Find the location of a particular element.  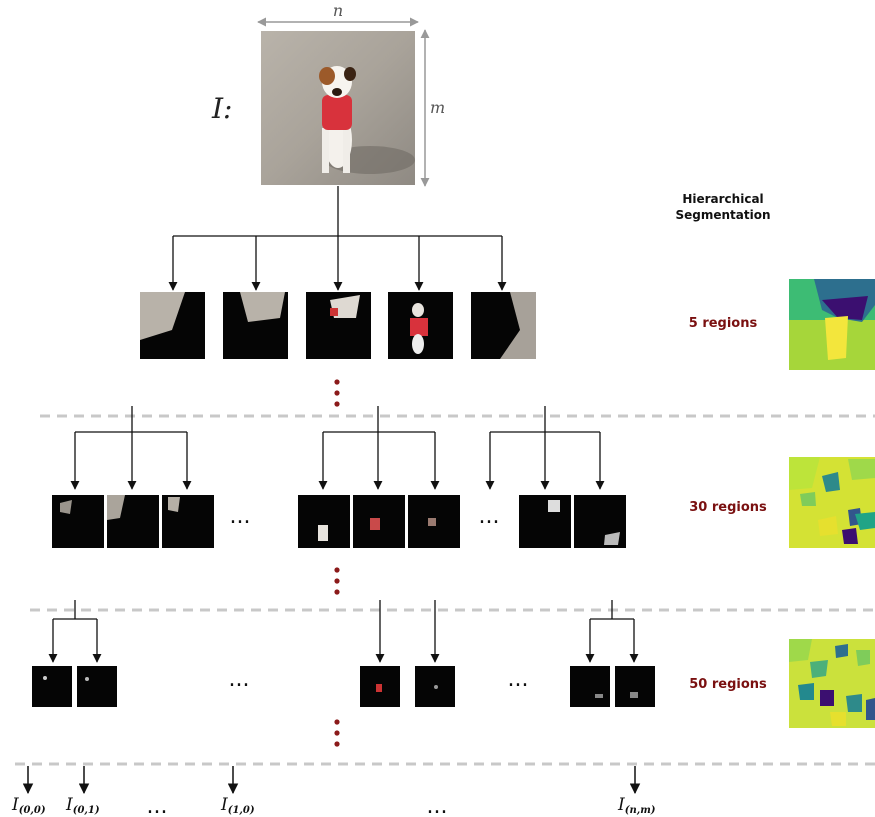

output-sub: (1,0) is located at coordinates (241, 810).